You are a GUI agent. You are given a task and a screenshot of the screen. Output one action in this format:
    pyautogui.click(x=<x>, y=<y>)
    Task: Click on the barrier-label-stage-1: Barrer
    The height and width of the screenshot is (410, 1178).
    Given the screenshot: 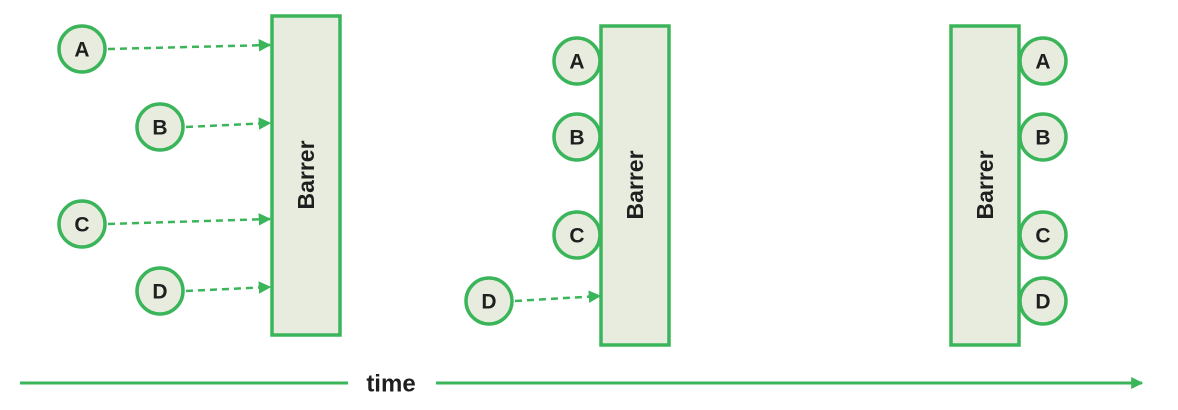 What is the action you would take?
    pyautogui.click(x=306, y=174)
    